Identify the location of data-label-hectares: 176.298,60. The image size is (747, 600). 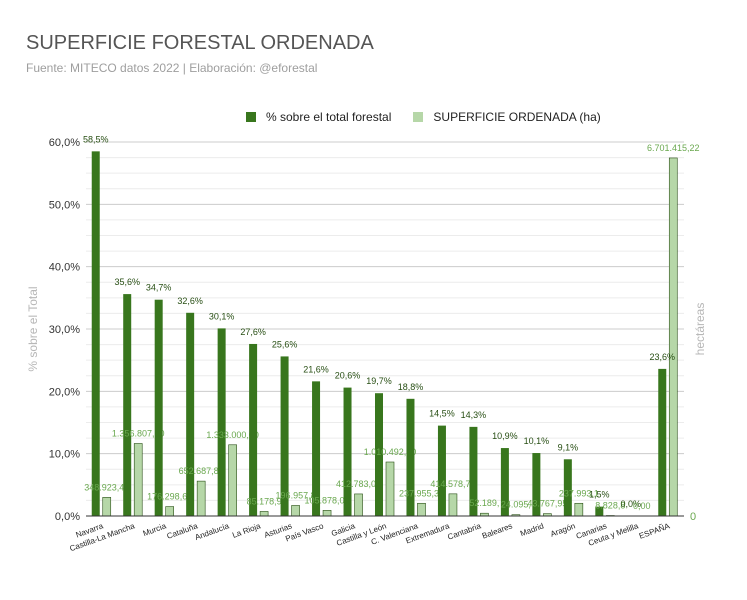
(169, 497).